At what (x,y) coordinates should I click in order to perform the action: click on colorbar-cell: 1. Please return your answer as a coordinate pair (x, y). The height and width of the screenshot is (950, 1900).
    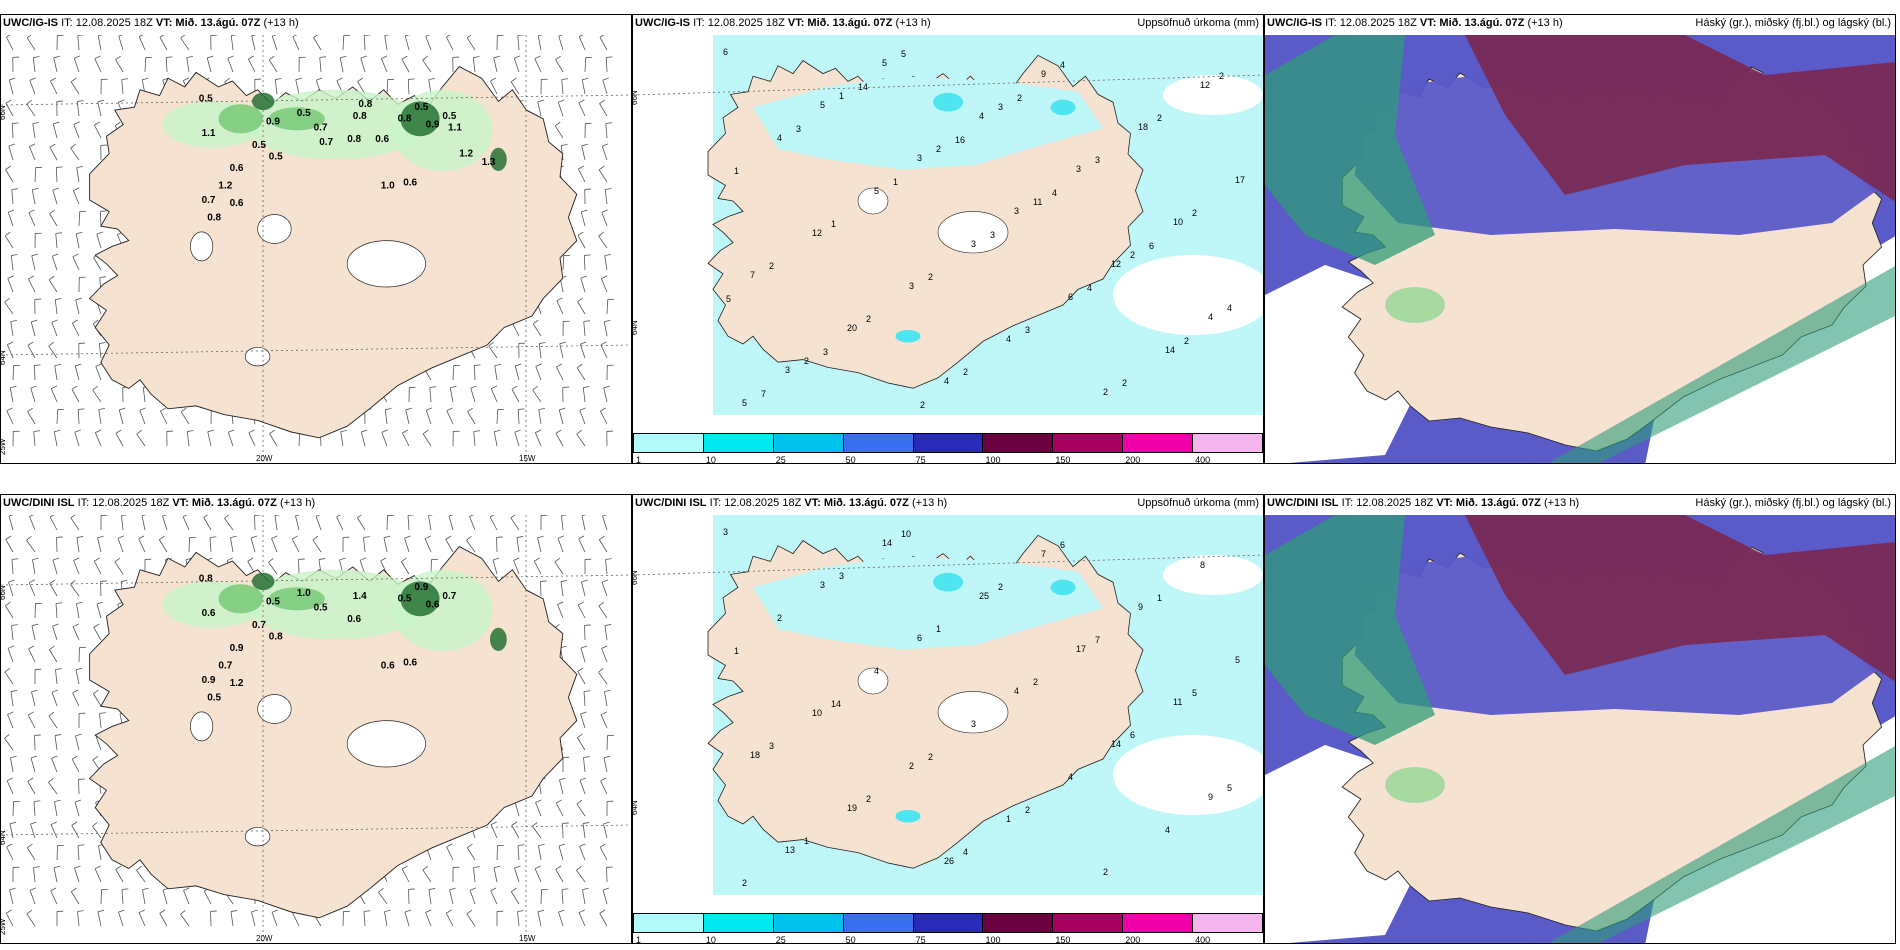
    Looking at the image, I should click on (669, 928).